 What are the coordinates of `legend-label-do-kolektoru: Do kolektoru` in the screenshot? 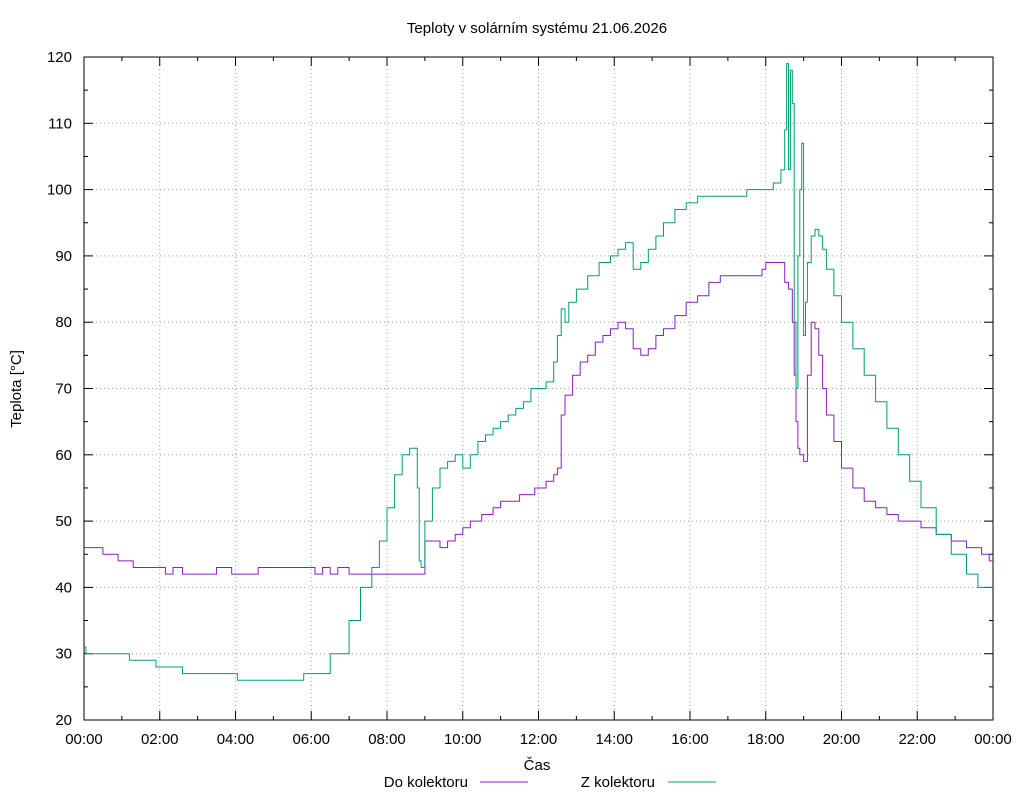 It's located at (426, 782).